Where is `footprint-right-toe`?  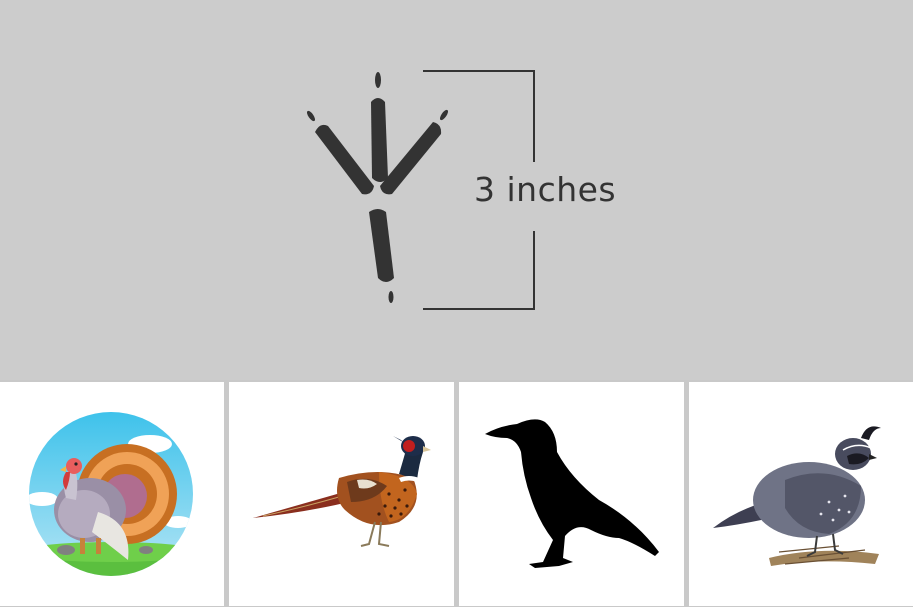
footprint-right-toe is located at coordinates (411, 158).